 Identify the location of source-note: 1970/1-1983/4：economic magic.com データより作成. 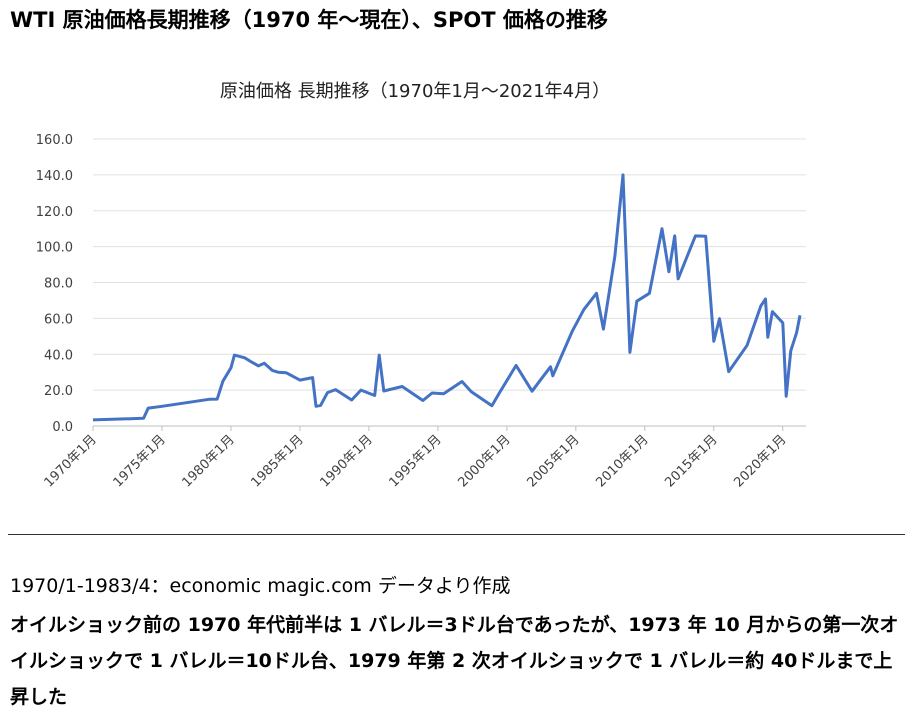
(260, 586).